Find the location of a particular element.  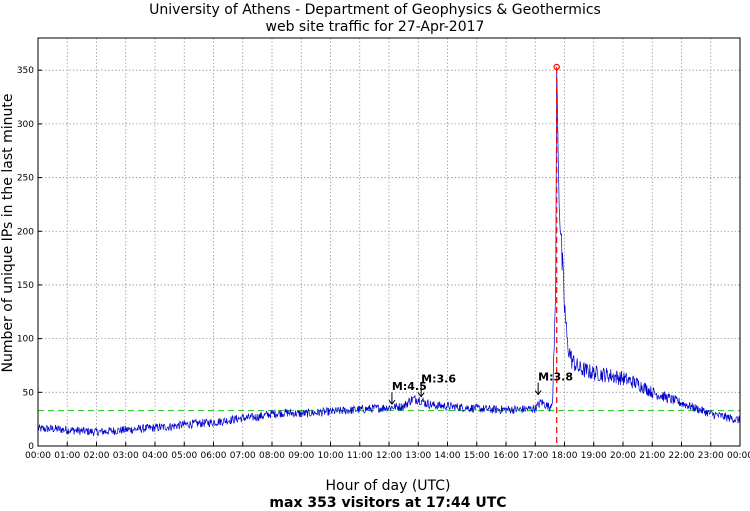

y-tick-label: 350 is located at coordinates (25, 71).